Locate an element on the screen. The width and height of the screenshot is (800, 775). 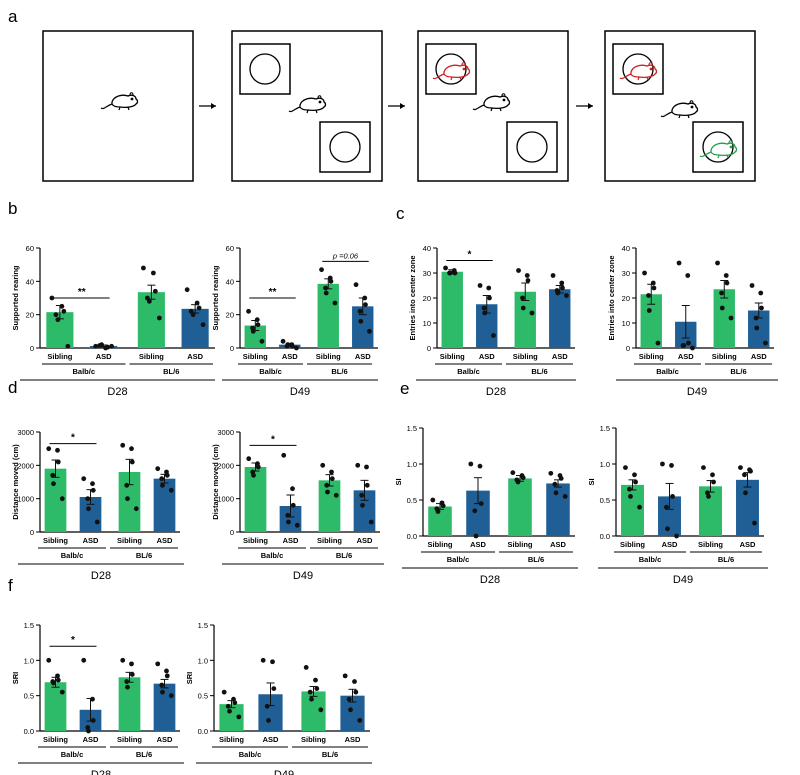
y-tick-label: 2000 is located at coordinates (25, 465).